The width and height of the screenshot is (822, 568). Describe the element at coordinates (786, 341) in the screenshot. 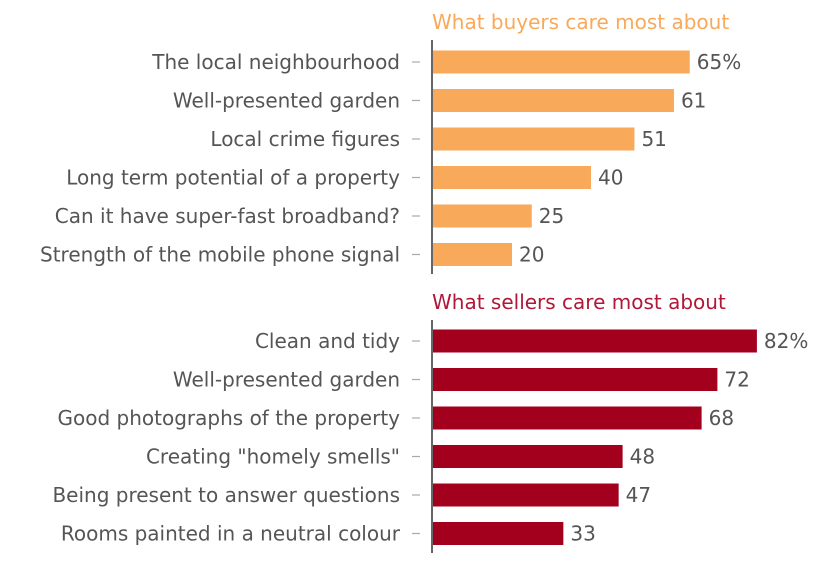

I see `value-label: 82%` at that location.